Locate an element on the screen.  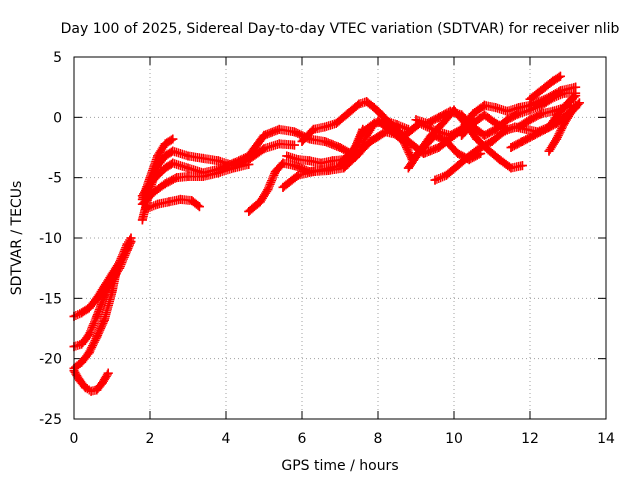
x-tick-label: 10 is located at coordinates (454, 439).